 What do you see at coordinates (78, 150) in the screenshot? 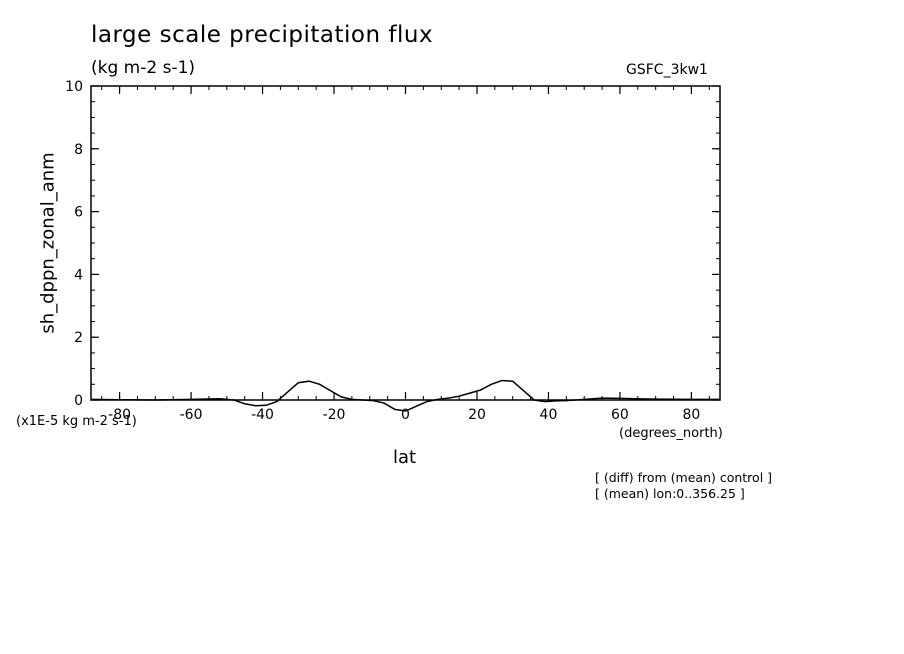
I see `y-tick-label: 8` at bounding box center [78, 150].